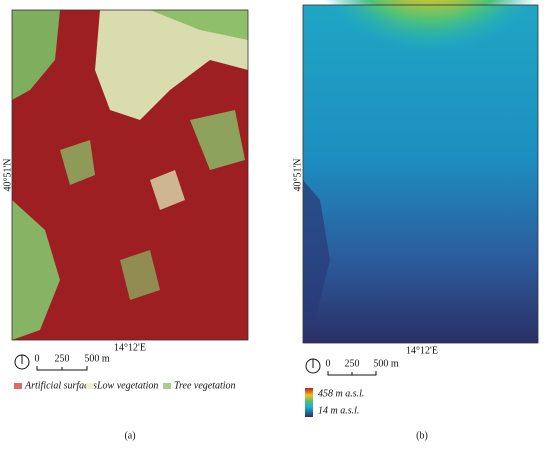  Describe the element at coordinates (338, 410) in the screenshot. I see `colorbar-min-label: 14 m a.s.l.` at that location.